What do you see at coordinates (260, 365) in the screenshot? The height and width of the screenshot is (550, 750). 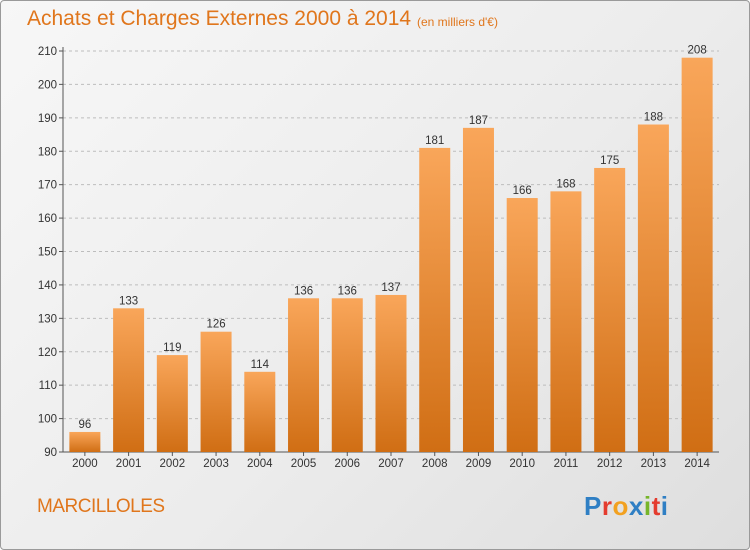 I see `value-label-2004: 114` at bounding box center [260, 365].